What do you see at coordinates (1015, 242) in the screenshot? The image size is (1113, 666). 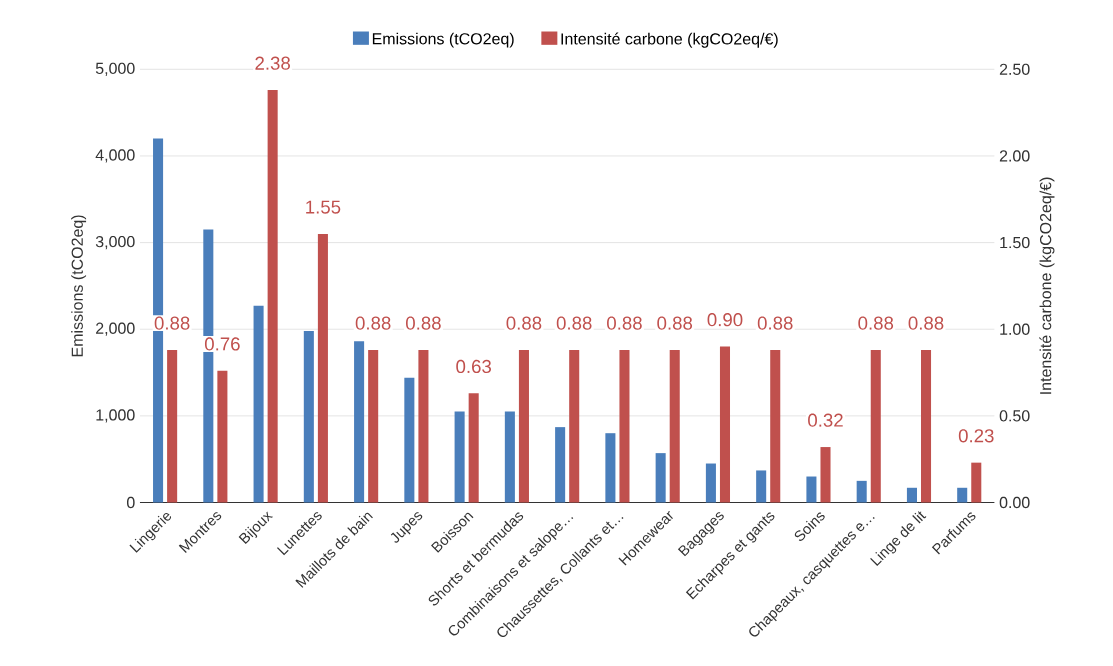 I see `y2-tick-label: 1.50` at bounding box center [1015, 242].